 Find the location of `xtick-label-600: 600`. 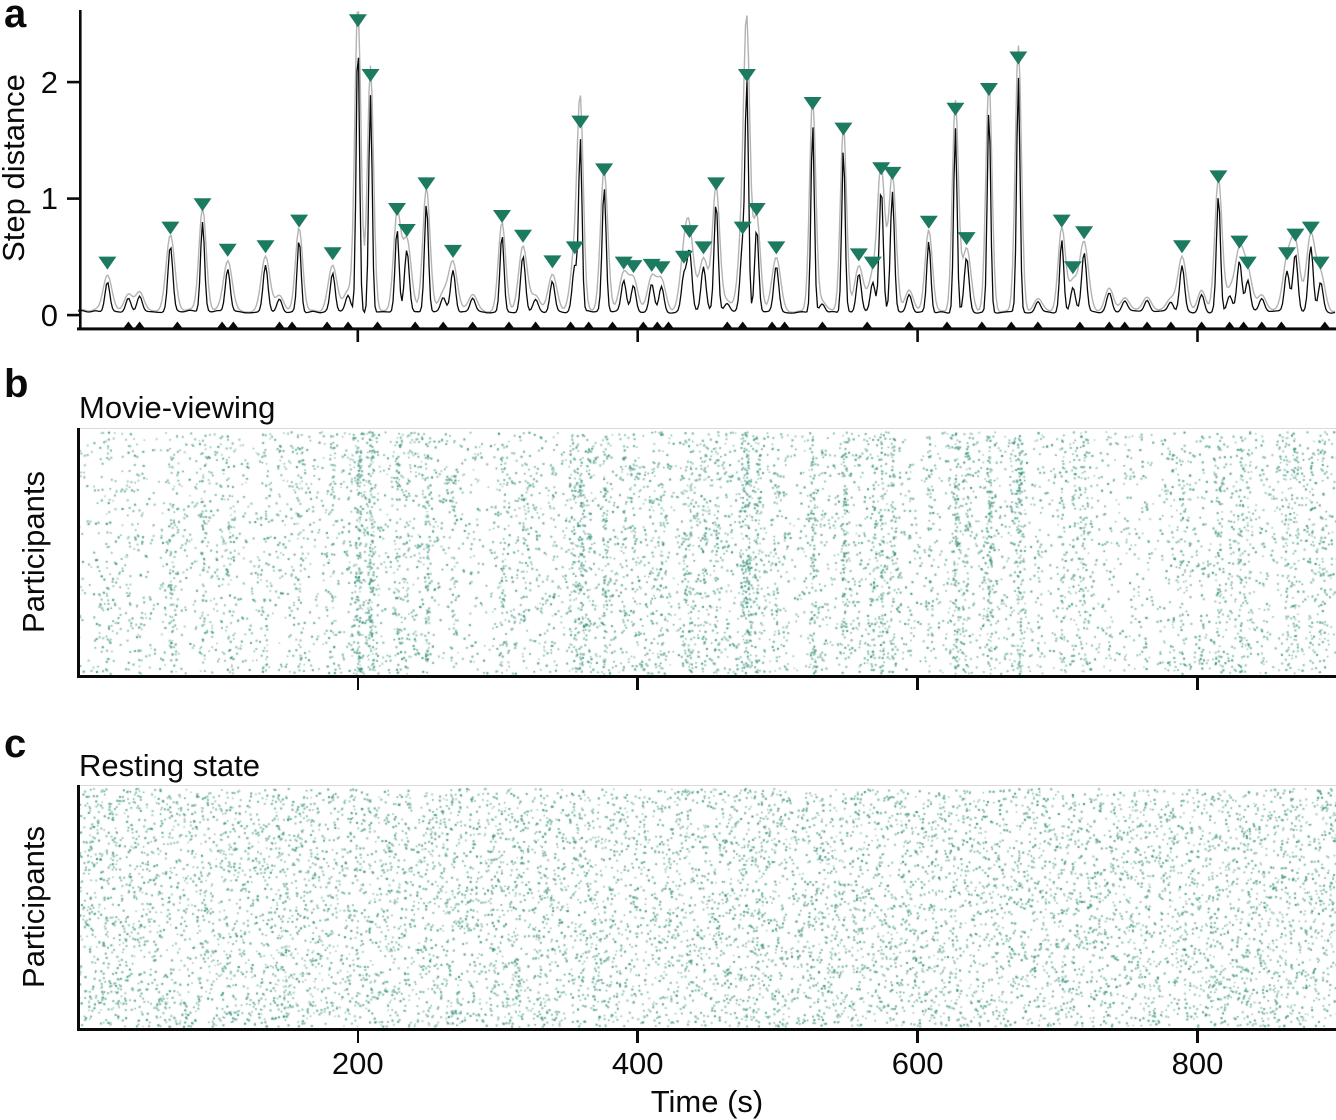

xtick-label-600: 600 is located at coordinates (917, 1063).